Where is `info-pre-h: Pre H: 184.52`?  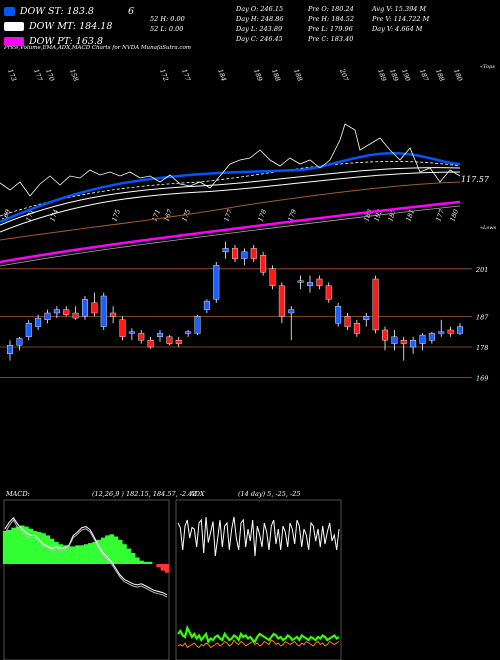
info-pre-h: Pre H: 184.52 is located at coordinates (331, 19).